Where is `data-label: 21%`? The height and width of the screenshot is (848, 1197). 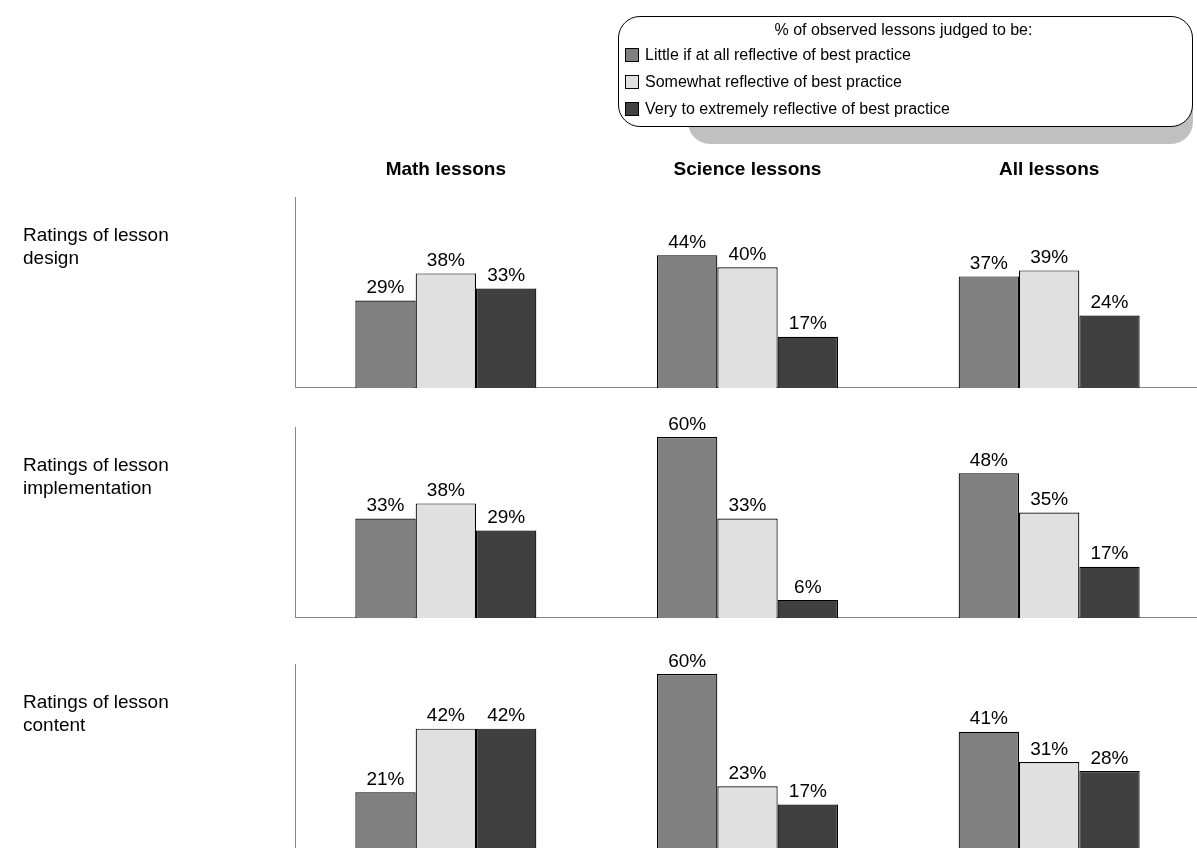 data-label: 21% is located at coordinates (385, 779).